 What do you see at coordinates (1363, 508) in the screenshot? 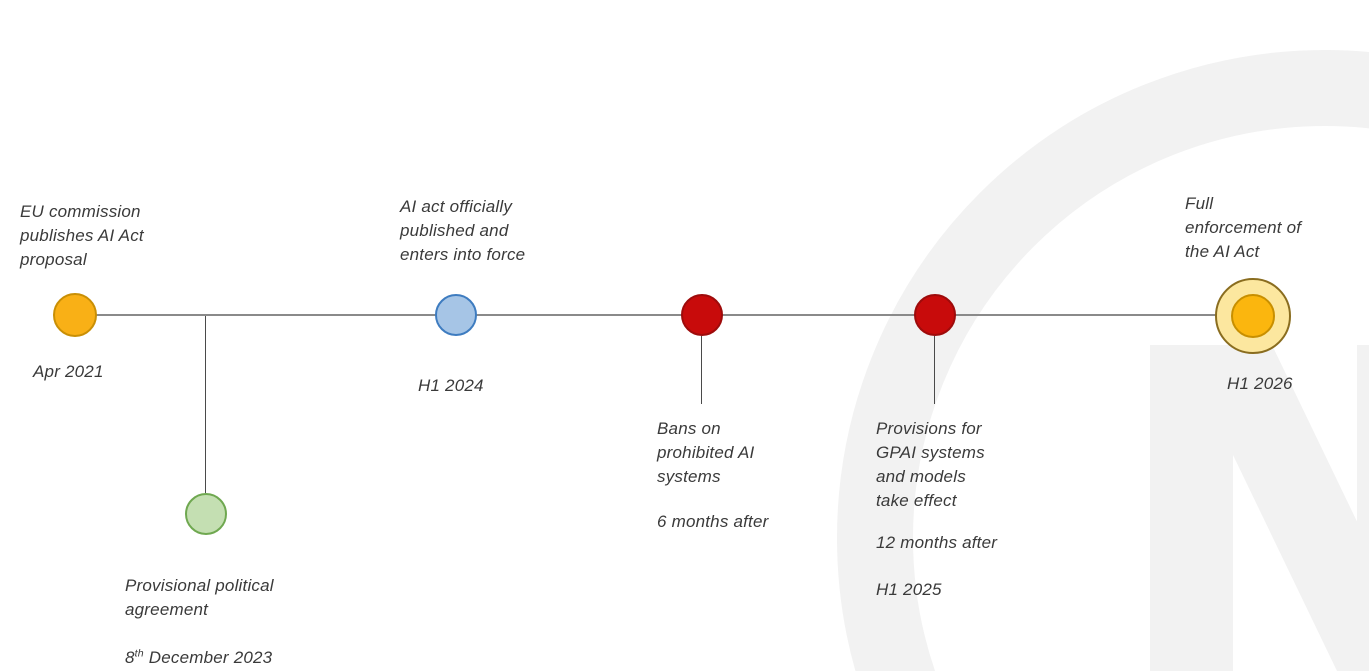
I see `watermark-letter-n-right-stroke` at bounding box center [1363, 508].